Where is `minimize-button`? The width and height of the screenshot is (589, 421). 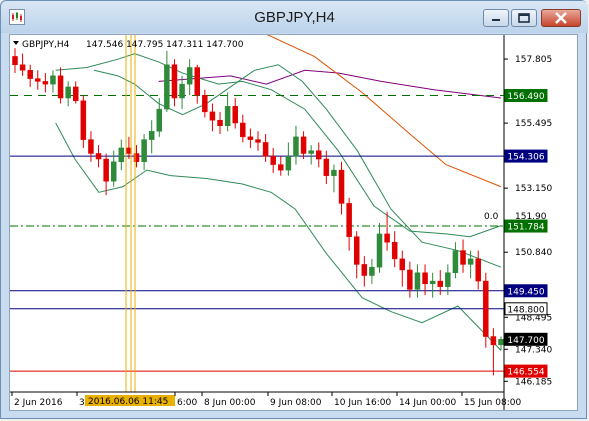
minimize-button is located at coordinates (496, 18).